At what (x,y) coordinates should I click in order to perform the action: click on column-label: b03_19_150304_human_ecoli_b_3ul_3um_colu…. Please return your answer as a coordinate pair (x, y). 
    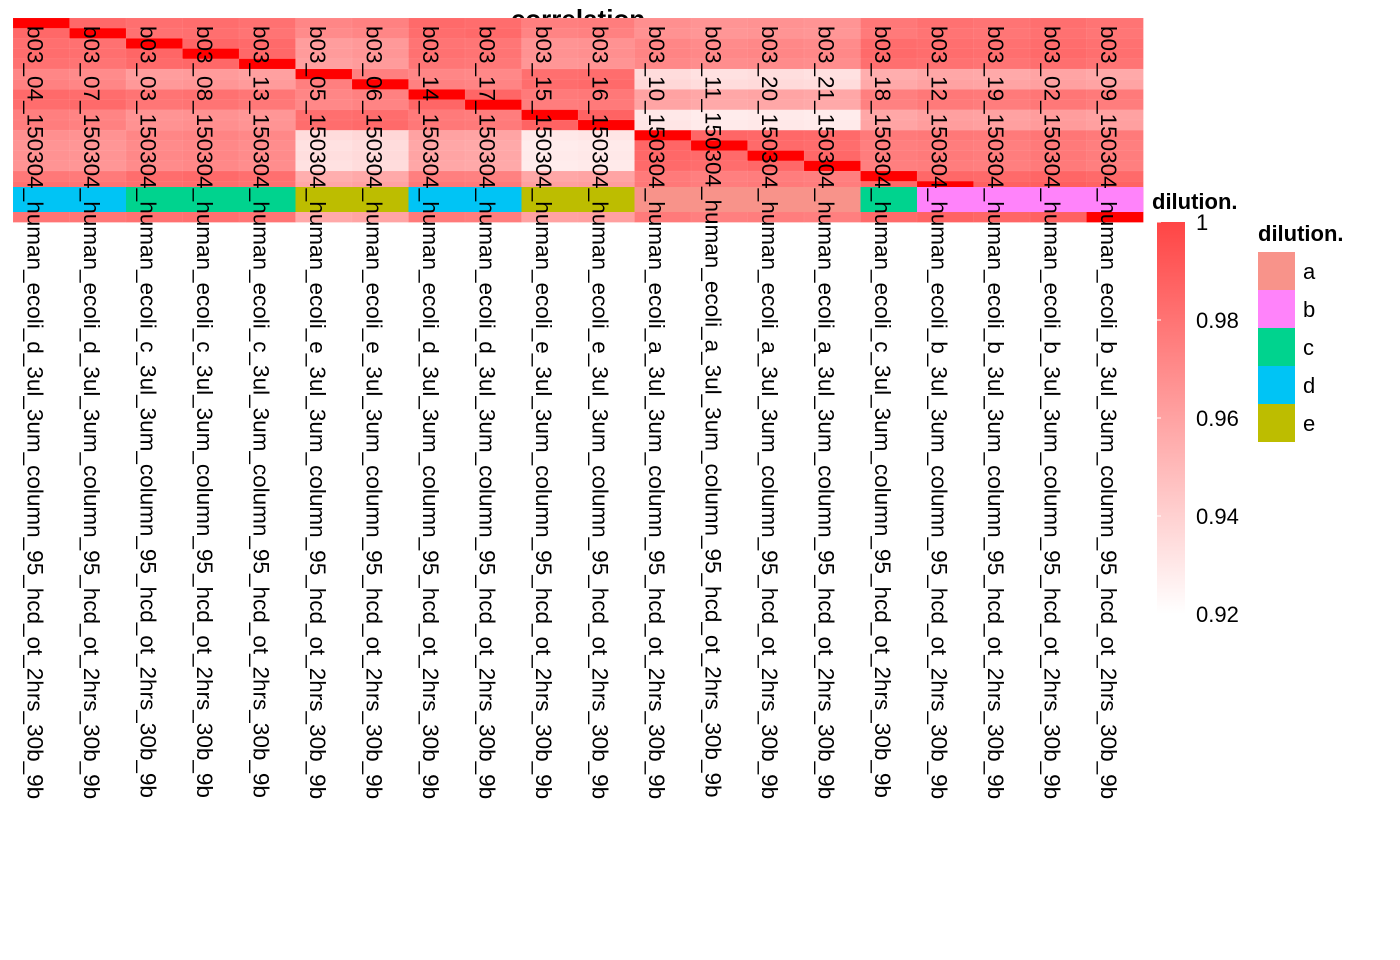
    Looking at the image, I should click on (995, 412).